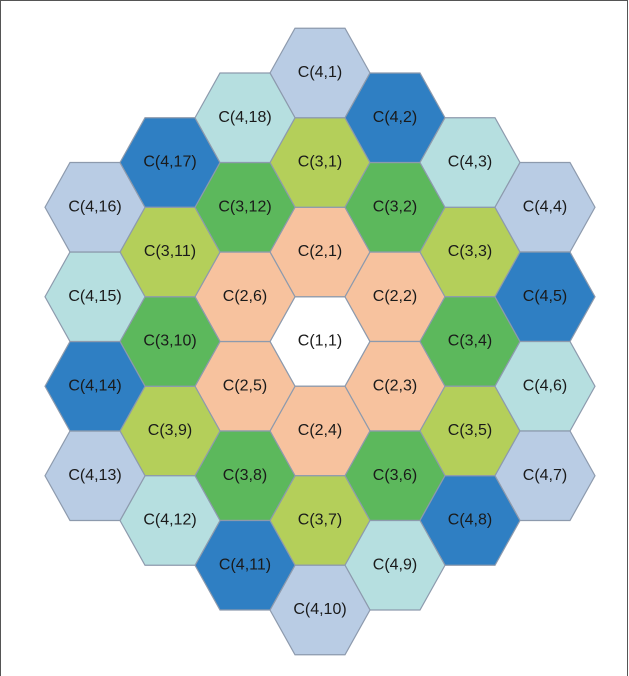  Describe the element at coordinates (320, 341) in the screenshot. I see `cell-label: C(1,1)` at that location.